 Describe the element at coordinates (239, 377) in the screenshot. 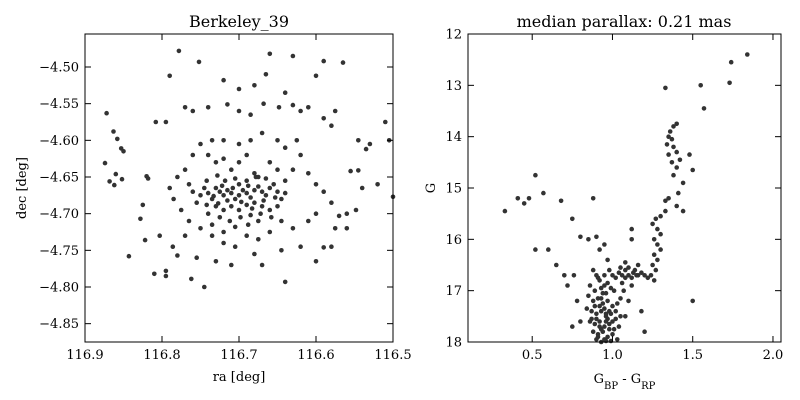

I see `x-axis-label: ra [deg]` at that location.